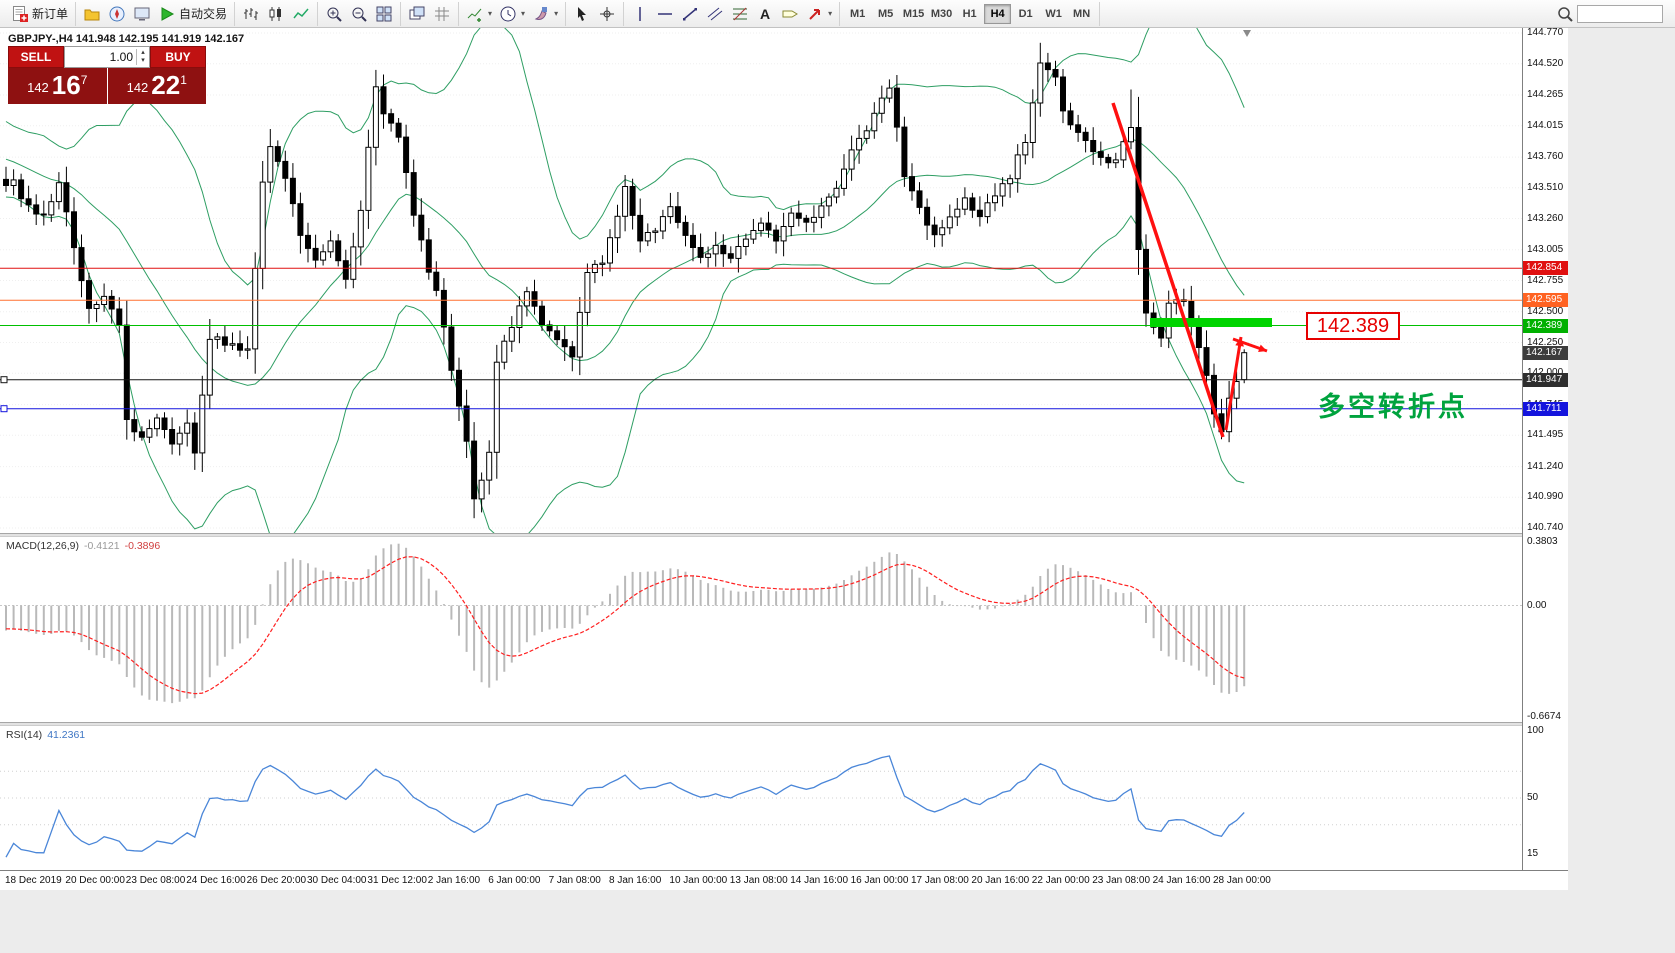 The width and height of the screenshot is (1675, 953). Describe the element at coordinates (913, 14) in the screenshot. I see `timeframe-m15-button: M15` at that location.